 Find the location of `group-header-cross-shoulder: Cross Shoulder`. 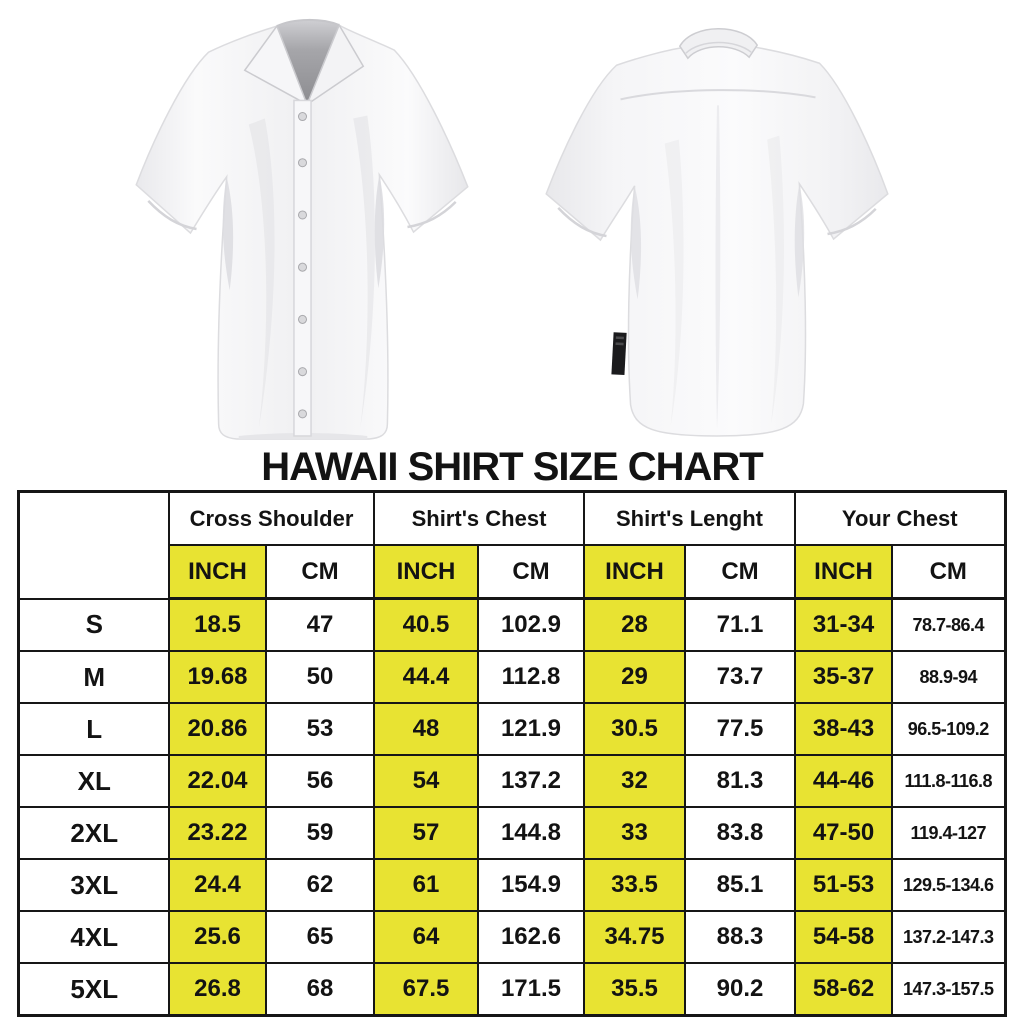

group-header-cross-shoulder: Cross Shoulder is located at coordinates (271, 518).